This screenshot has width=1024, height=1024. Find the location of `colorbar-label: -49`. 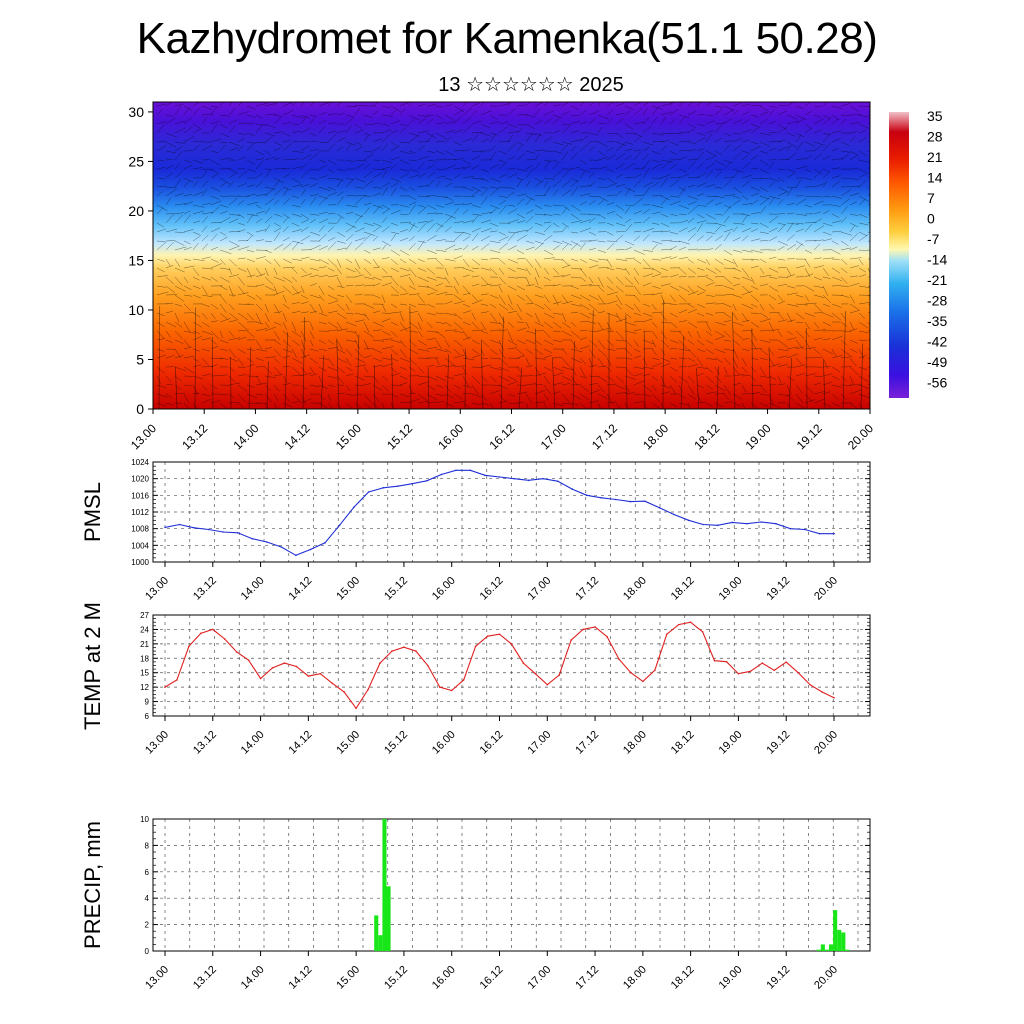

colorbar-label: -49 is located at coordinates (937, 362).